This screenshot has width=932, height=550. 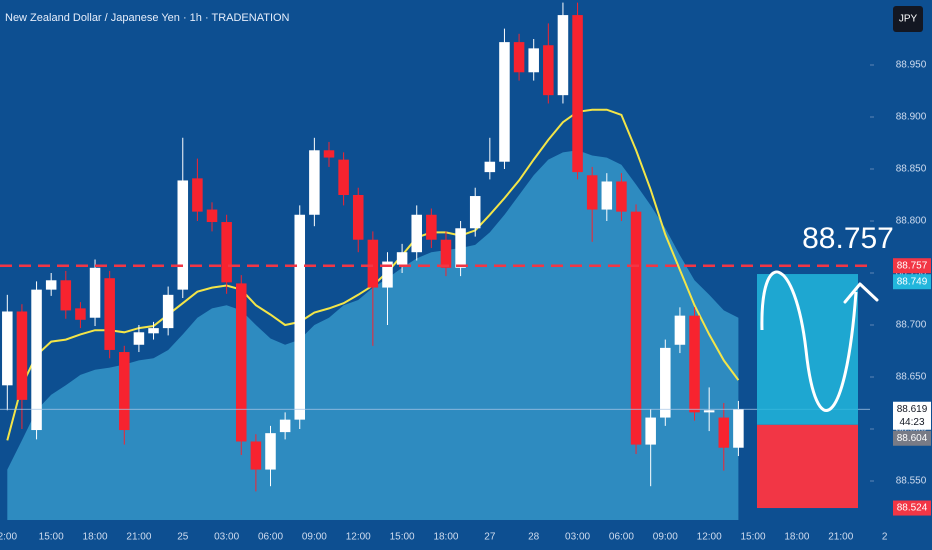 I want to click on target-zone, so click(x=807, y=349).